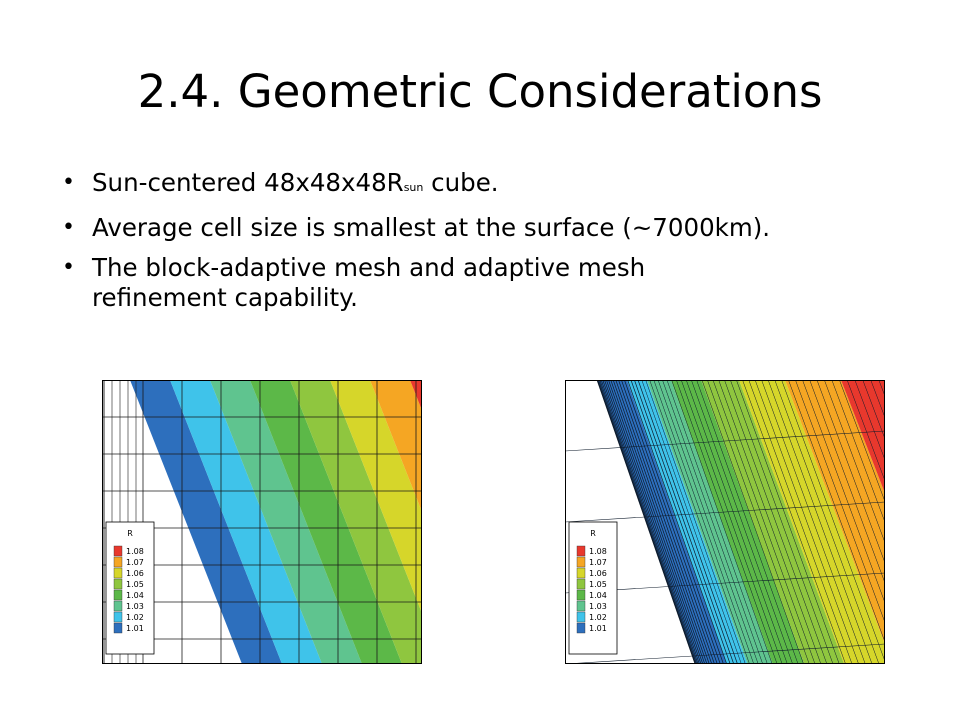 This screenshot has width=960, height=720. I want to click on legend-level-label: 1.01, so click(598, 628).